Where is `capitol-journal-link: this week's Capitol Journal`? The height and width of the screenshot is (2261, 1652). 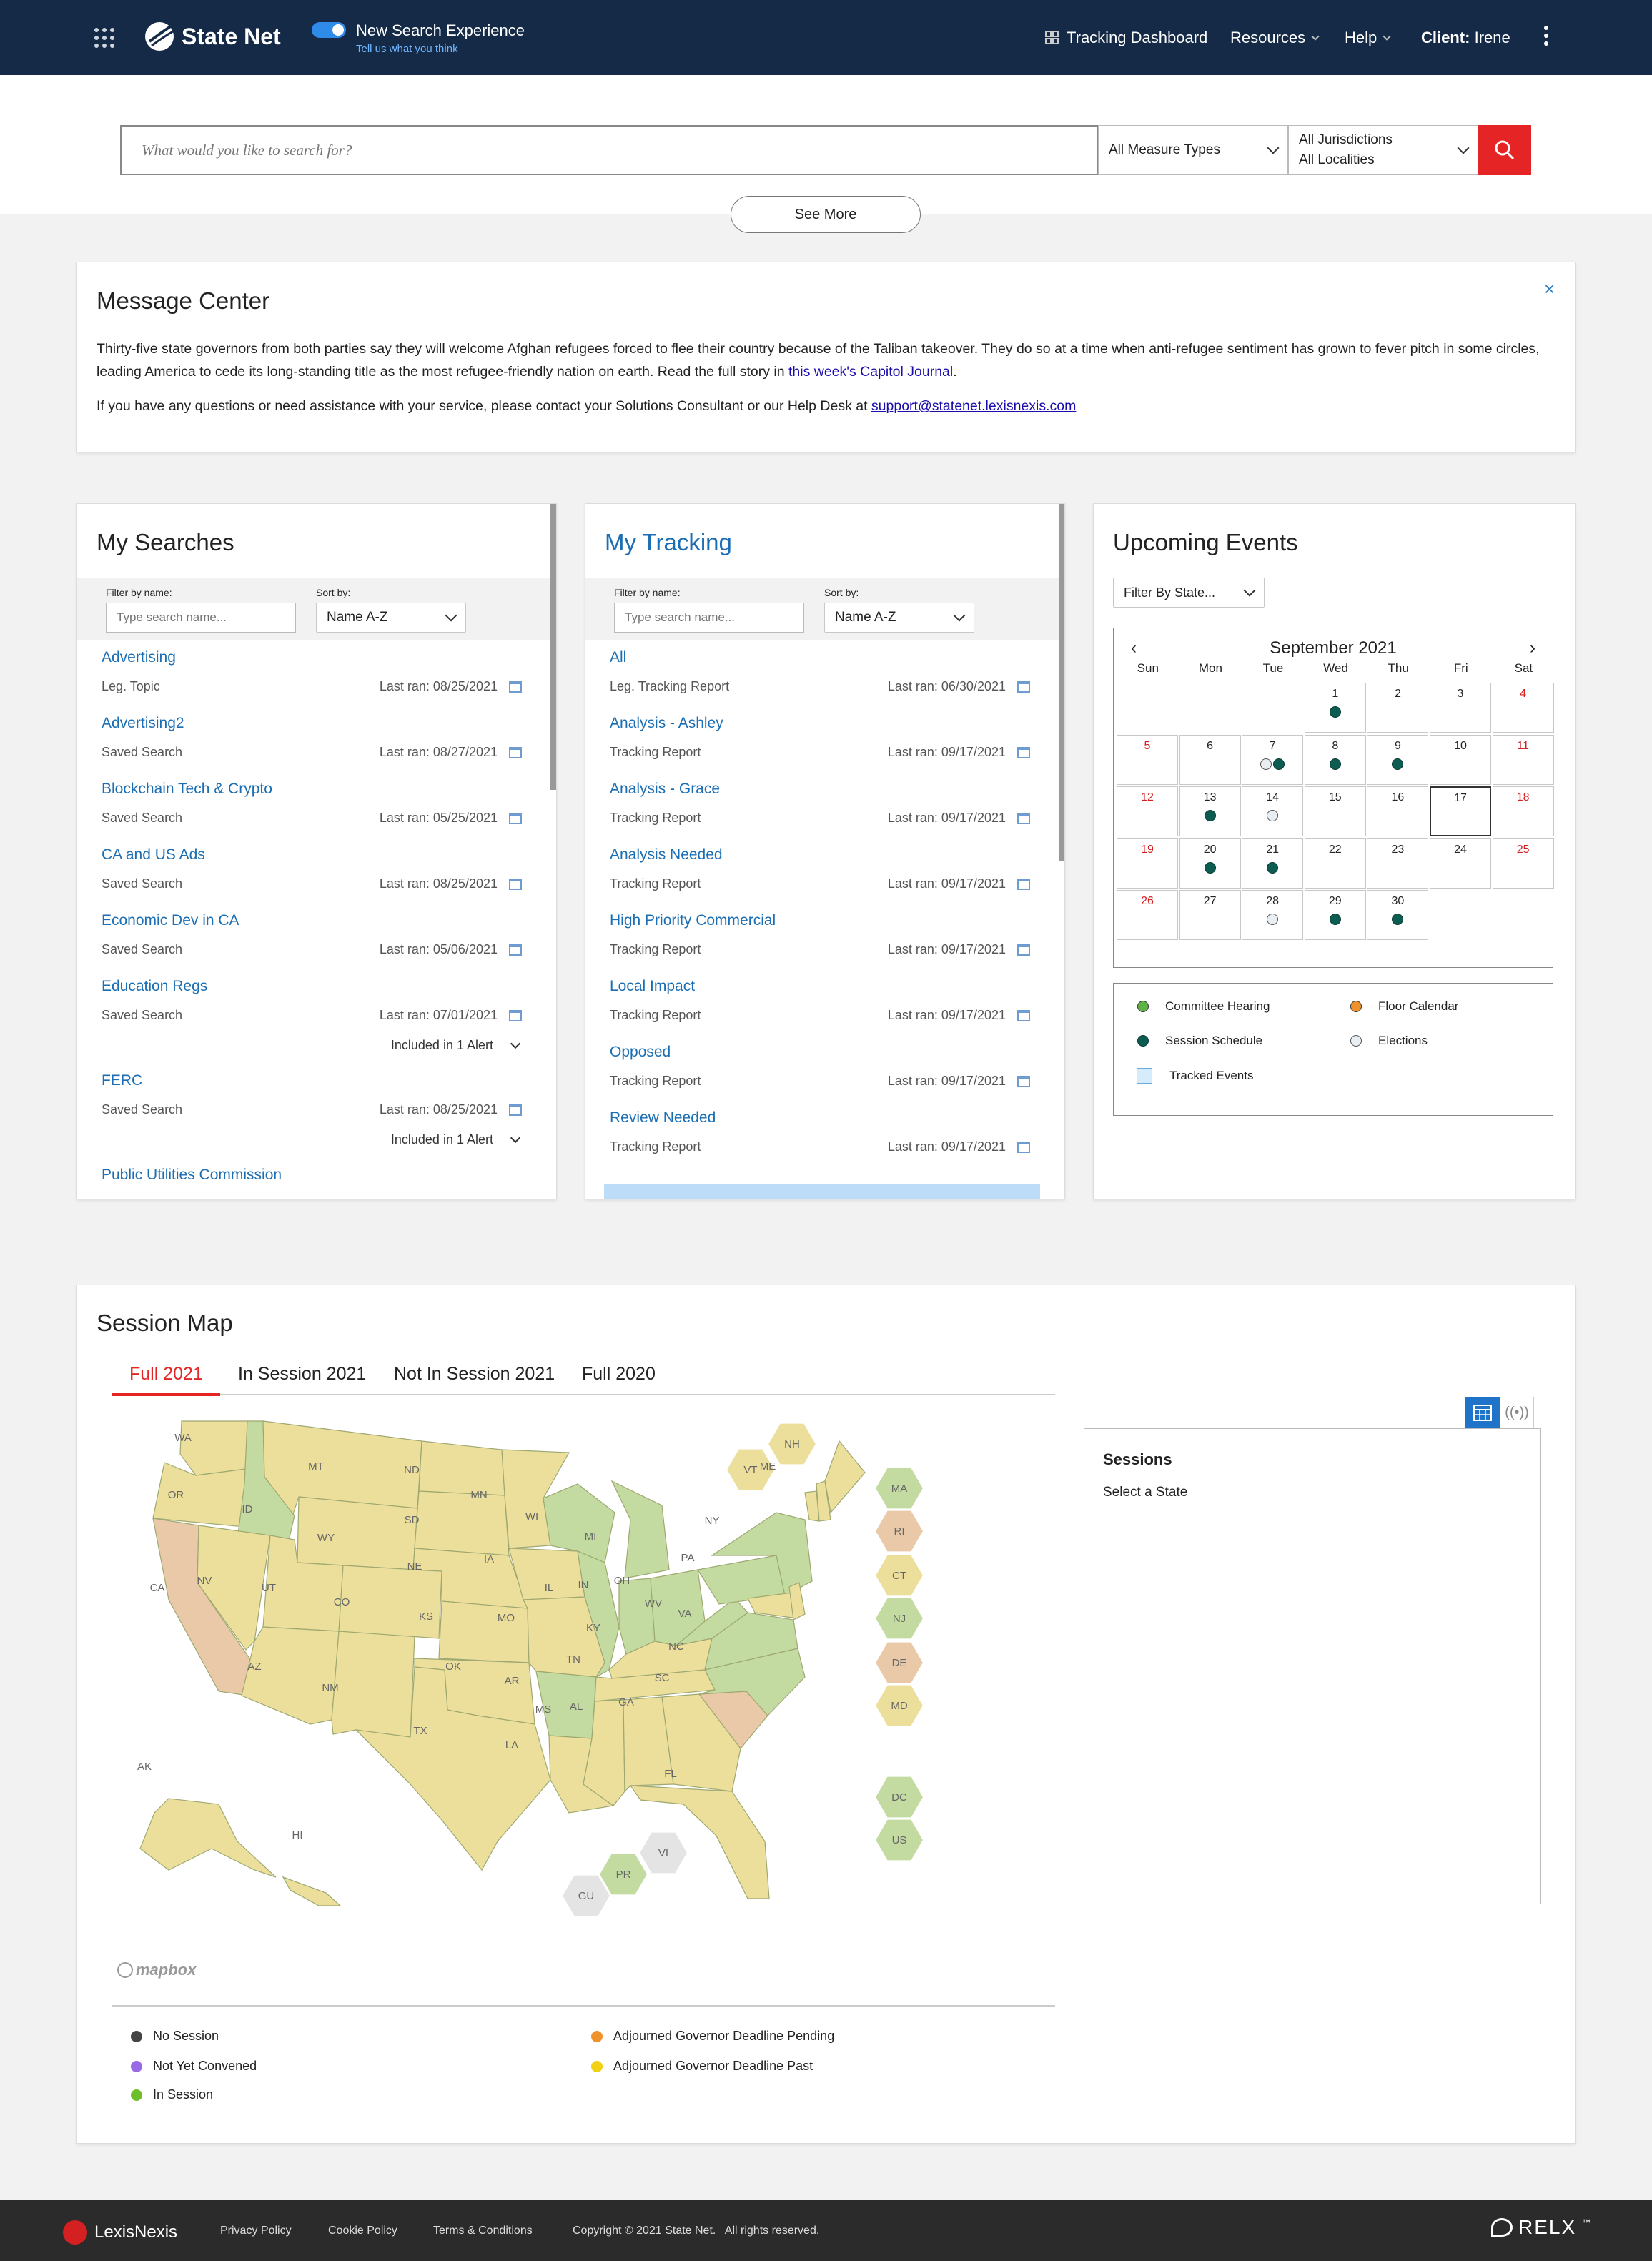 capitol-journal-link: this week's Capitol Journal is located at coordinates (871, 372).